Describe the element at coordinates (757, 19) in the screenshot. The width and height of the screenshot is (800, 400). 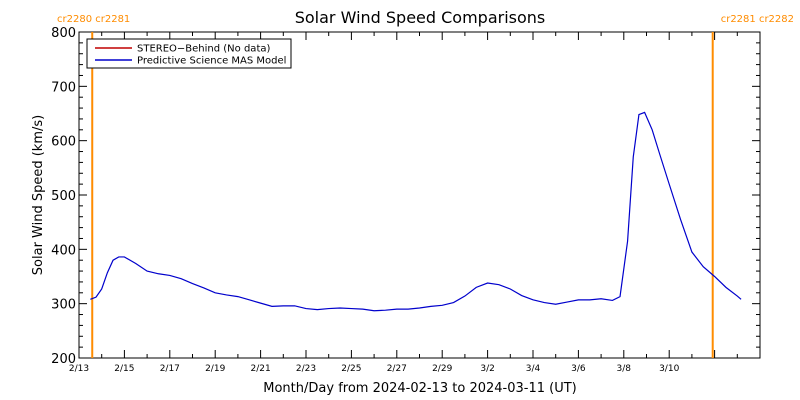
I see `carrington-label: cr2281 cr2282` at that location.